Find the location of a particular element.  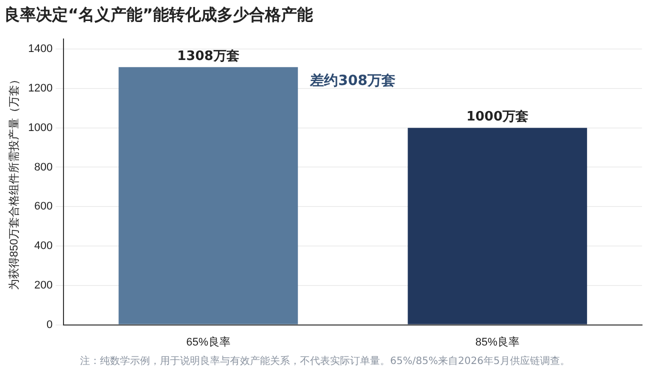

y-tick-label: 1200 is located at coordinates (40, 88).